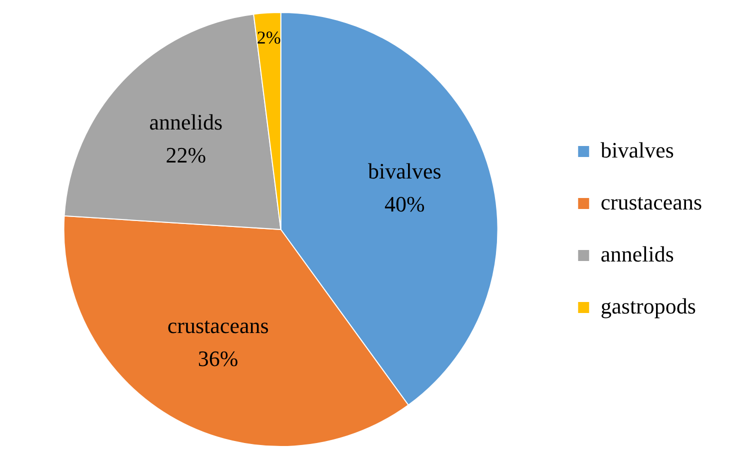 The image size is (730, 459). I want to click on legend-label: crustaceans, so click(651, 201).